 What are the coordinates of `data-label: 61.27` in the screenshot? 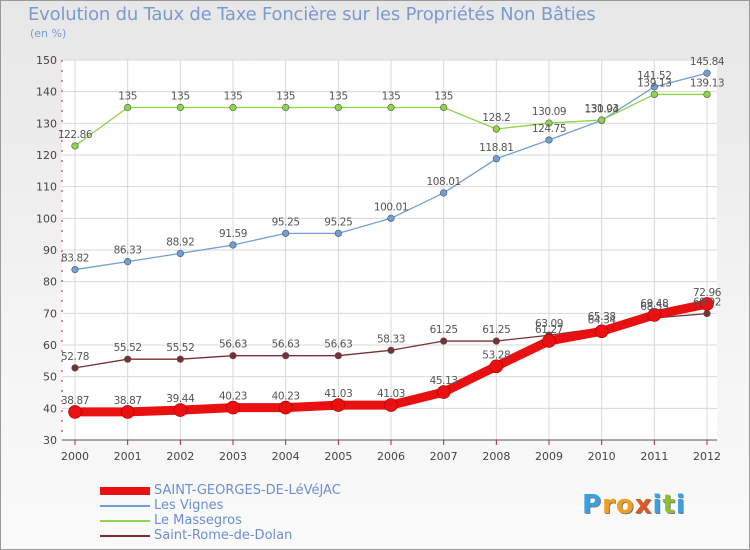 It's located at (549, 330).